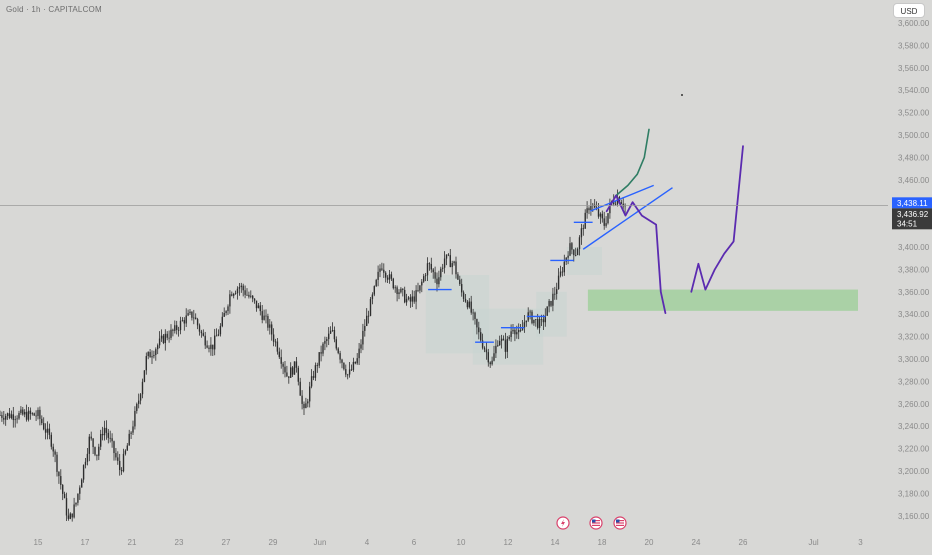  I want to click on y-tick-label: 3,520.00, so click(914, 113).